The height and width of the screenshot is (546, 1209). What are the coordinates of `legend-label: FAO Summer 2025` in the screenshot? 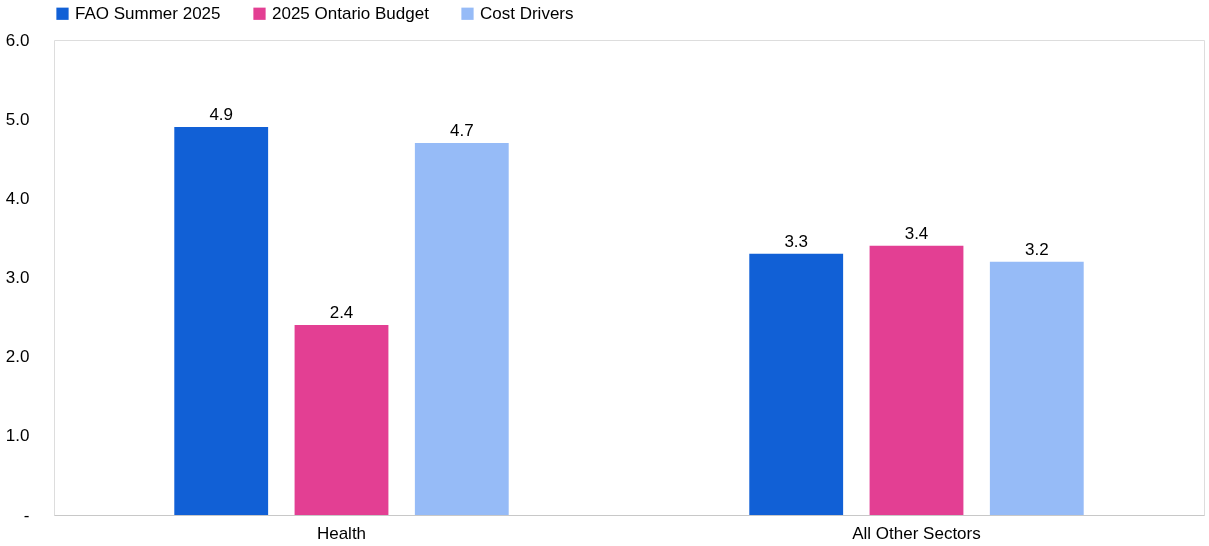 It's located at (148, 13).